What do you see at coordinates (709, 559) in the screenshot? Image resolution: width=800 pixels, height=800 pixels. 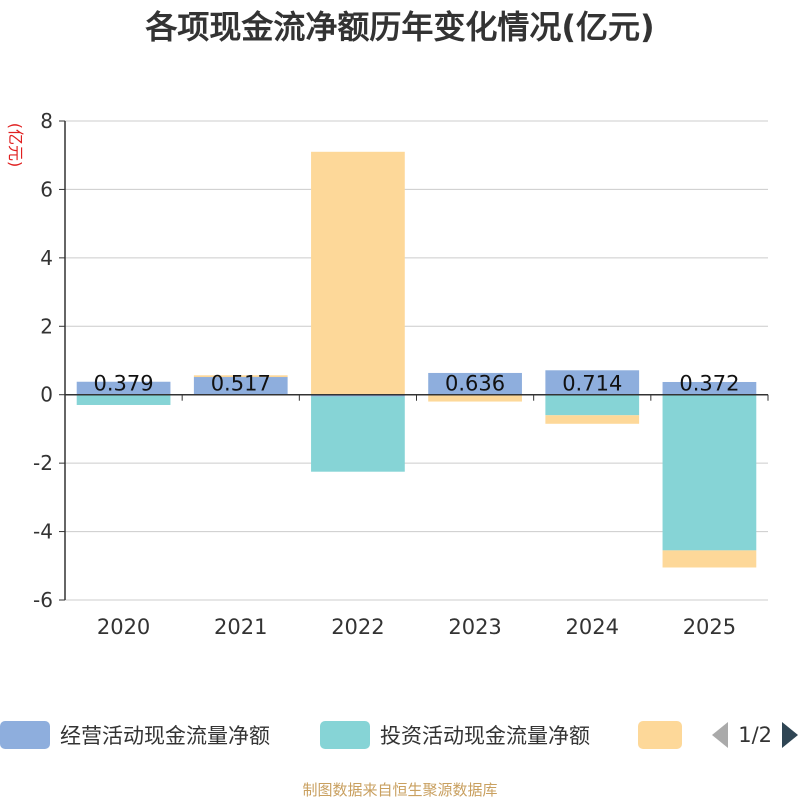 I see `bar-2-2025` at bounding box center [709, 559].